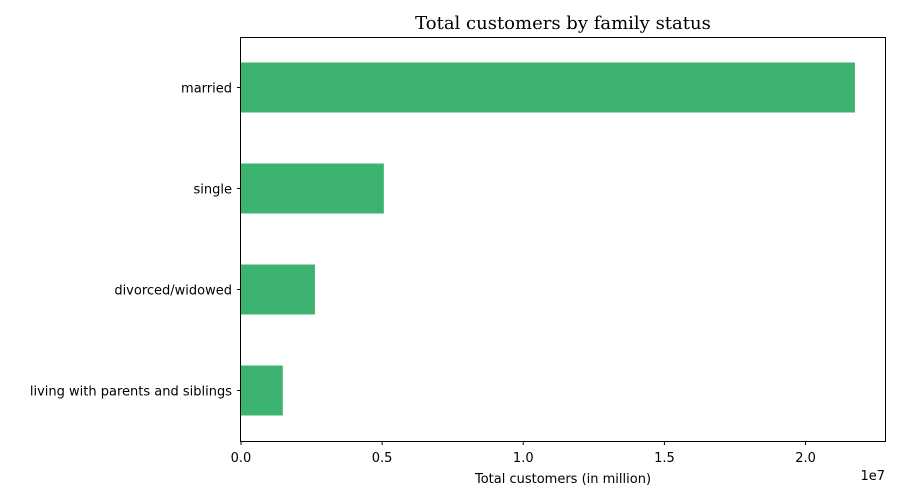  I want to click on x-tick-label: 0.5, so click(382, 458).